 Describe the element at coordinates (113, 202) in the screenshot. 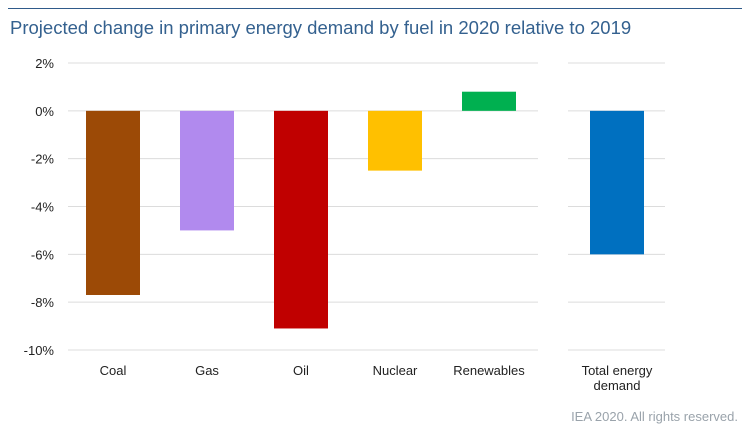

I see `bar-coal` at that location.